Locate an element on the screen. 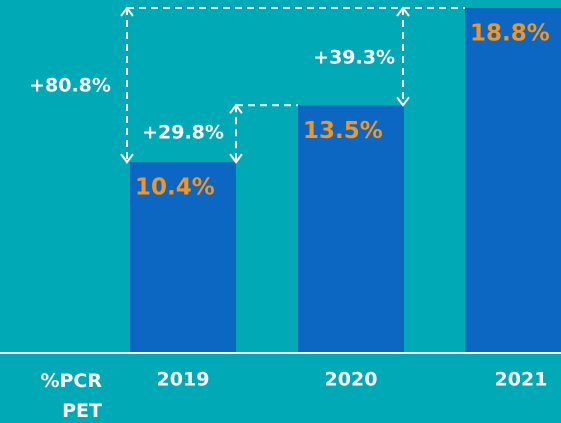  growth-annotation: +39.3% is located at coordinates (354, 58).